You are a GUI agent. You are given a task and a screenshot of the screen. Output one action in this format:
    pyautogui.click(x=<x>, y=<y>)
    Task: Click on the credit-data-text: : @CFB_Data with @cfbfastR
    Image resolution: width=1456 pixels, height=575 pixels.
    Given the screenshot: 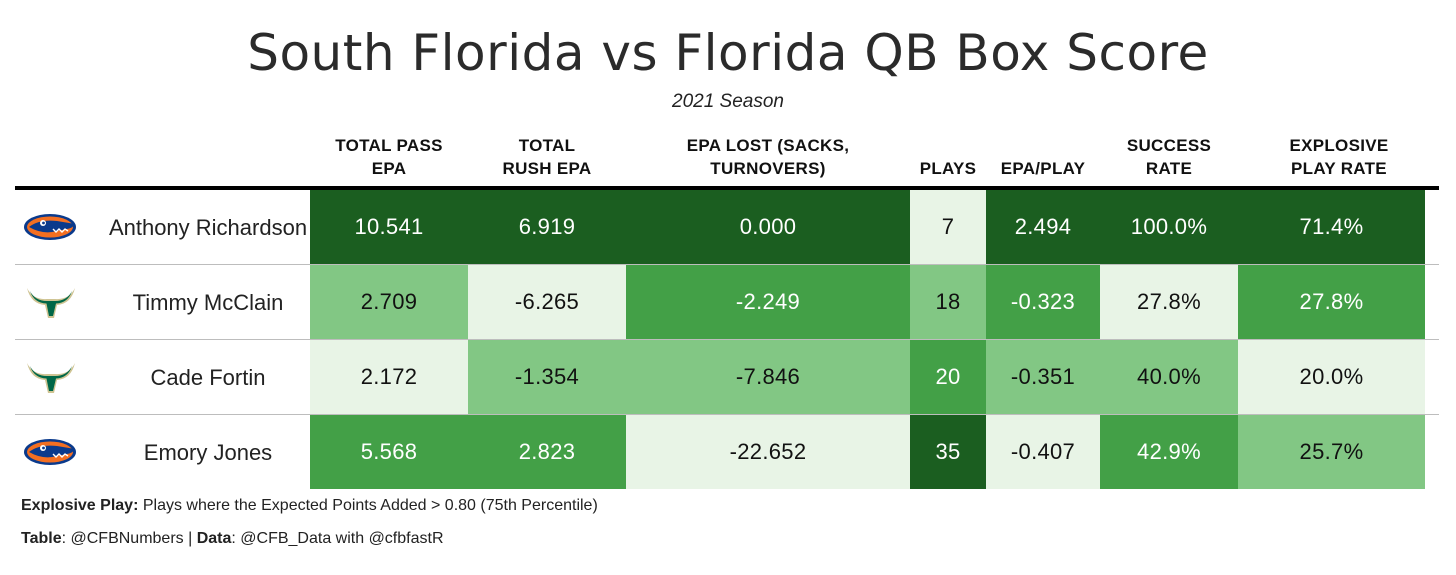 What is the action you would take?
    pyautogui.click(x=337, y=538)
    